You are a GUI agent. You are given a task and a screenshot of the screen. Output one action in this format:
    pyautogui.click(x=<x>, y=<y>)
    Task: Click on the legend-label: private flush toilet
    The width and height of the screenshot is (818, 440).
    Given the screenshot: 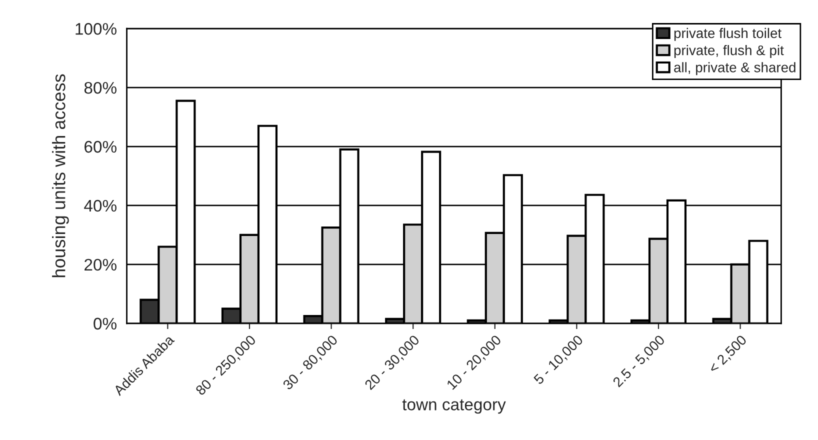 What is the action you would take?
    pyautogui.click(x=728, y=34)
    